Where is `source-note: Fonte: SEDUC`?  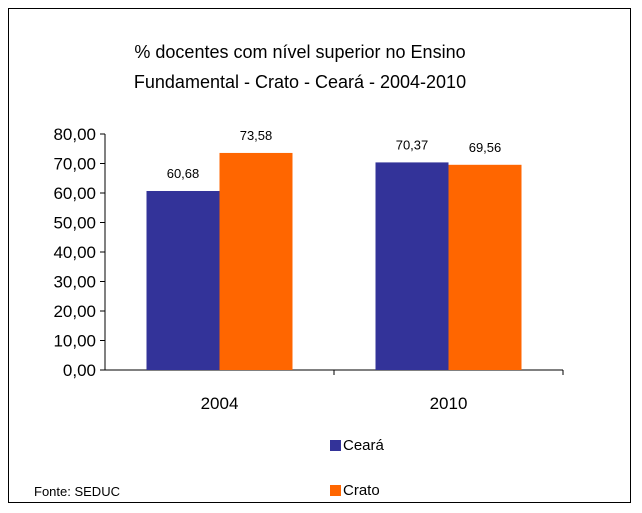 source-note: Fonte: SEDUC is located at coordinates (77, 491).